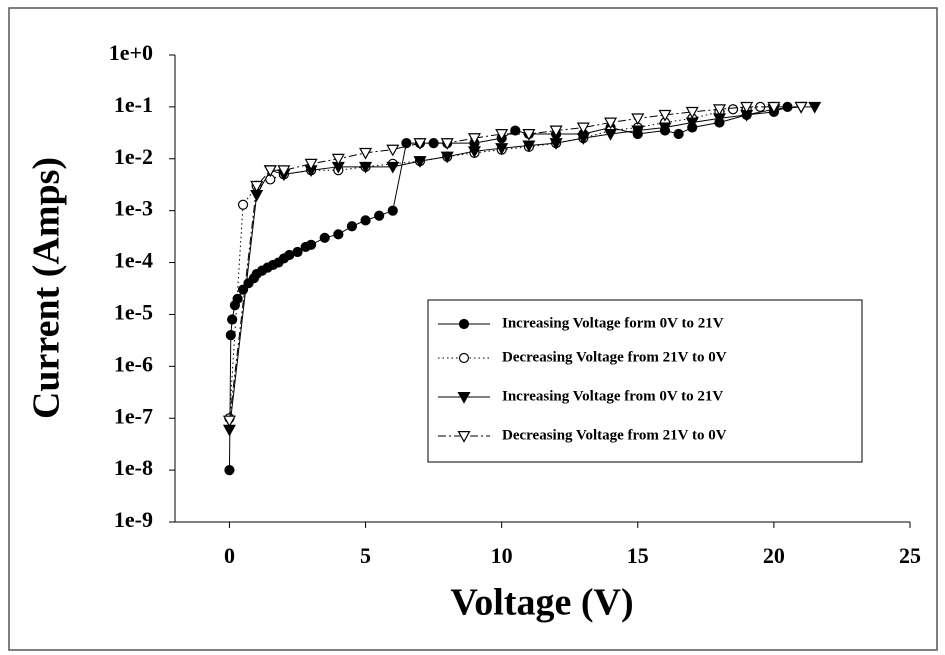 The height and width of the screenshot is (655, 945). I want to click on y-tick-label: 1e-4, so click(133, 260).